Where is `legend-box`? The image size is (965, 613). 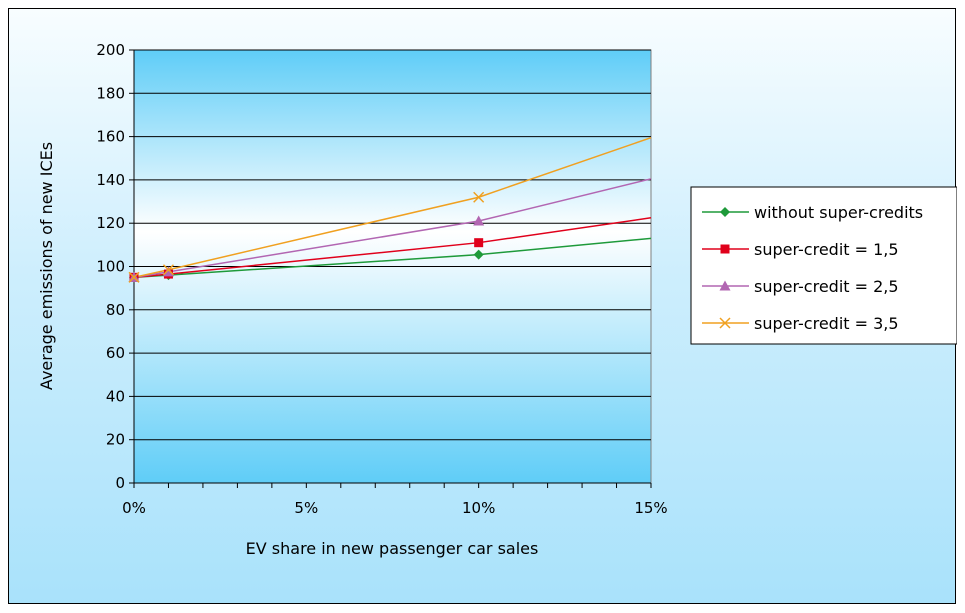 legend-box is located at coordinates (823, 265).